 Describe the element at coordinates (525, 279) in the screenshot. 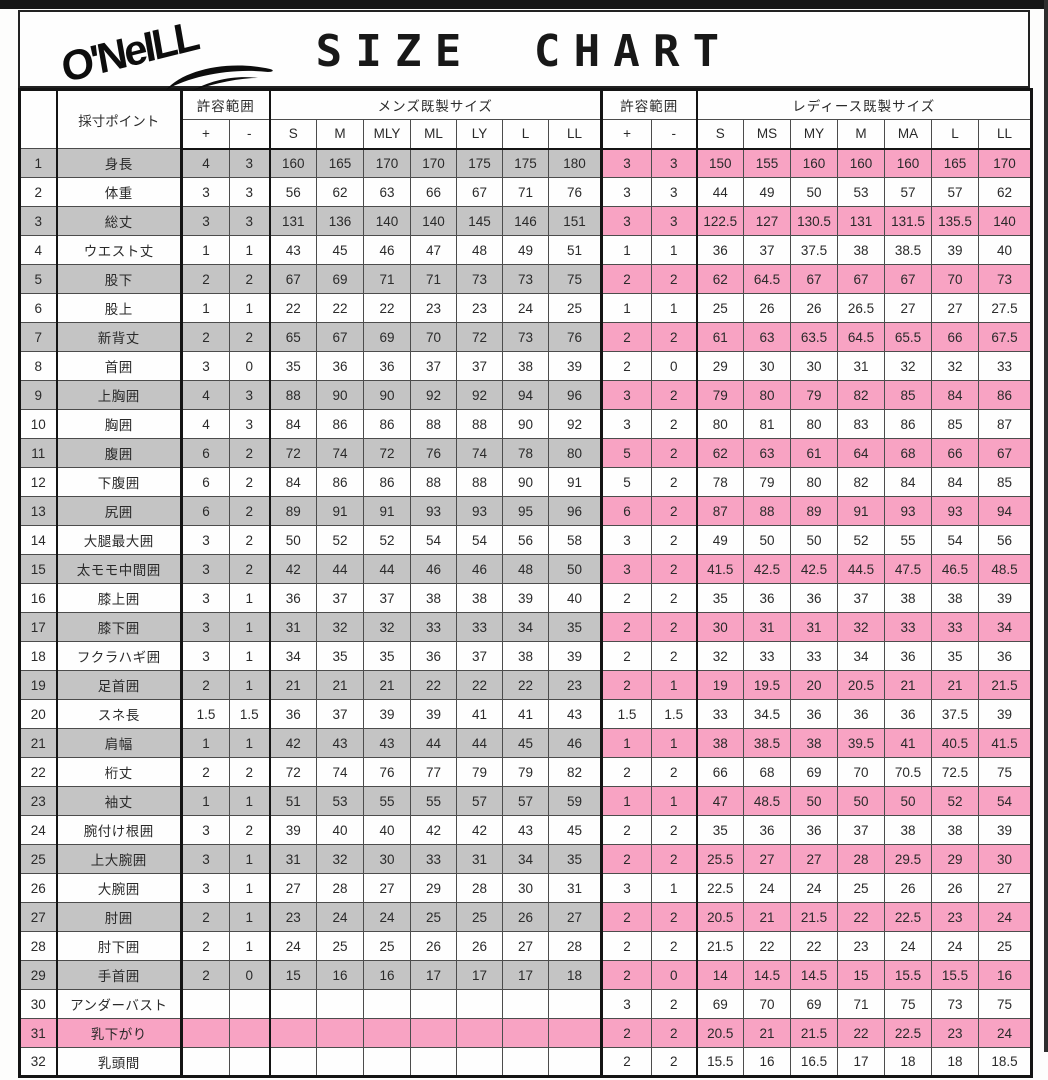

I see `mens-size-value-cell: 73` at that location.